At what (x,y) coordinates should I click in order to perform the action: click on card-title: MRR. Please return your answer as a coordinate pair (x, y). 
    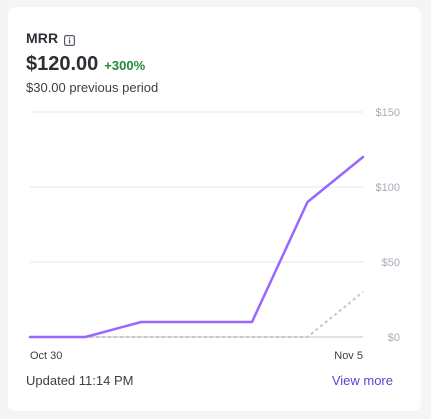
    Looking at the image, I should click on (42, 38).